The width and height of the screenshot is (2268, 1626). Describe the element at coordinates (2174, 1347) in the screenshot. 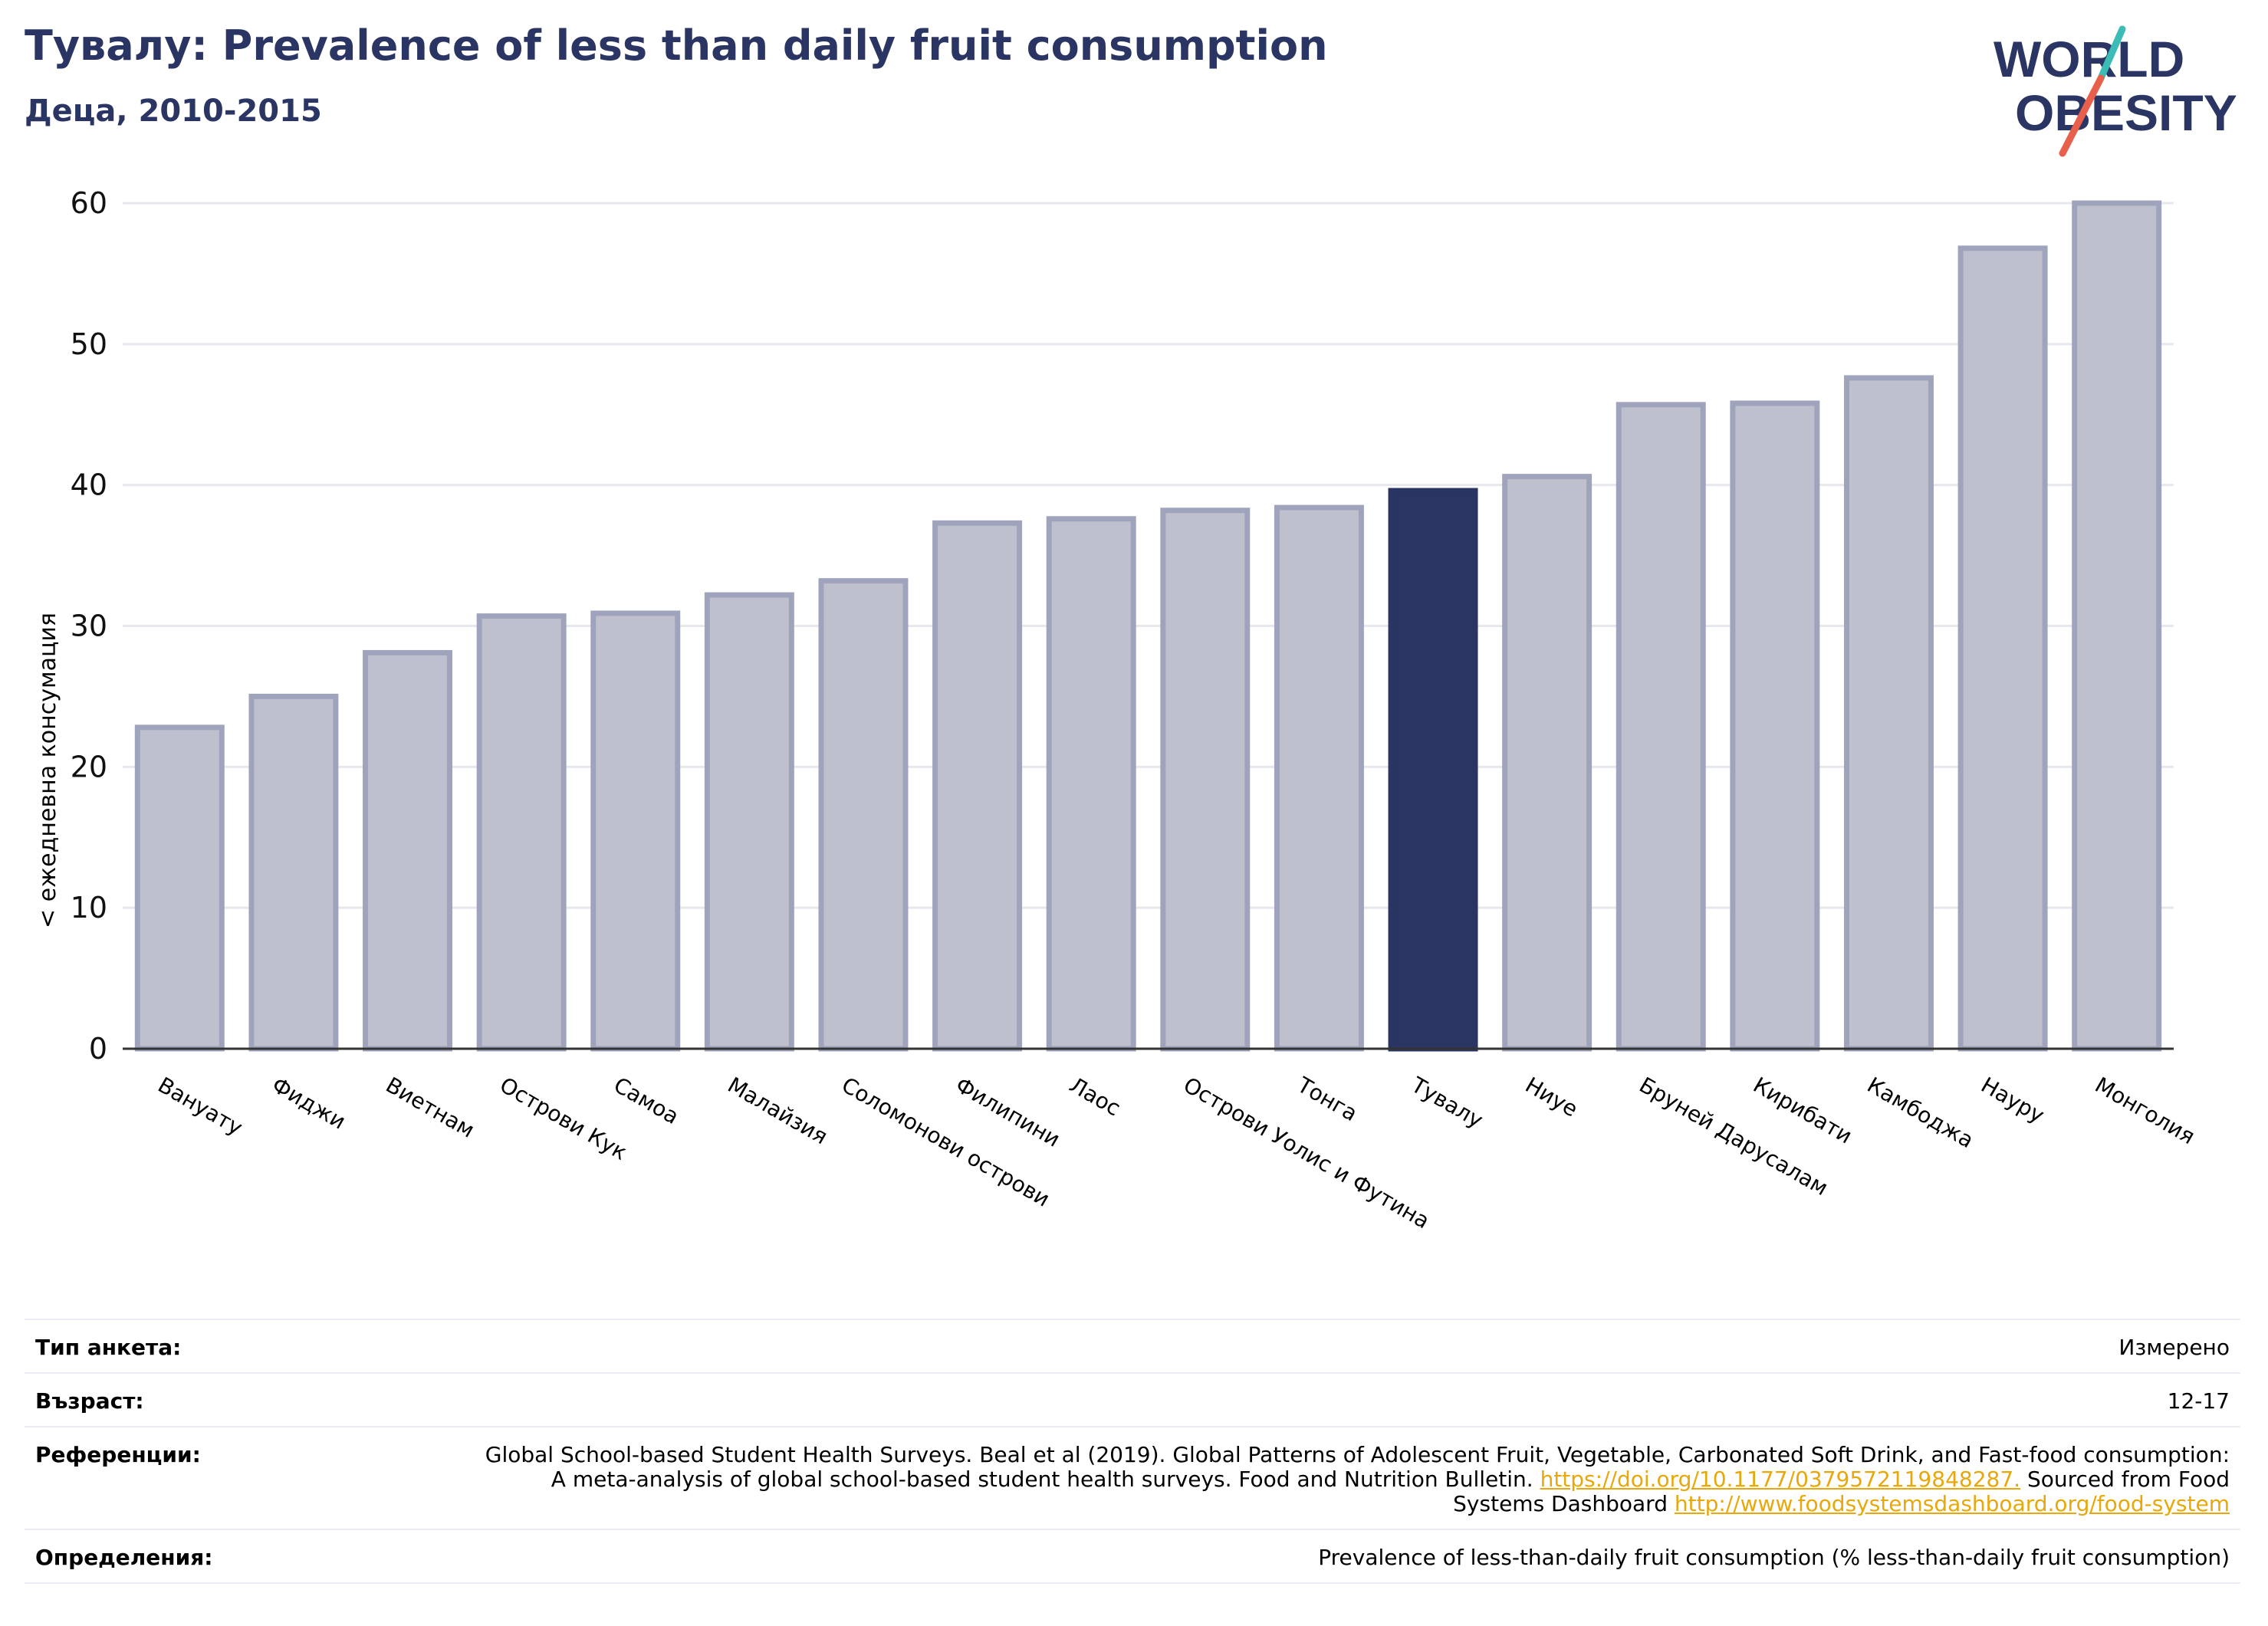

I see `survey-type-value: Измерено` at that location.